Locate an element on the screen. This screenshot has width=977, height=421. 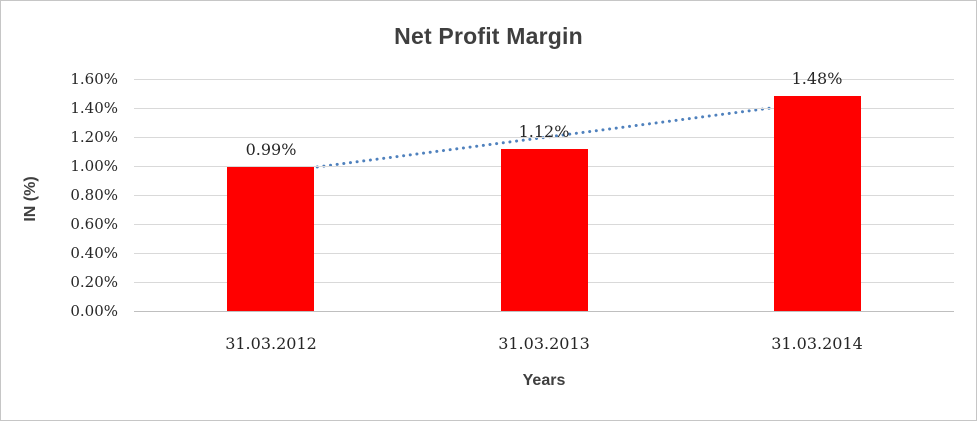
y-tick-label: 0.60% is located at coordinates (94, 224).